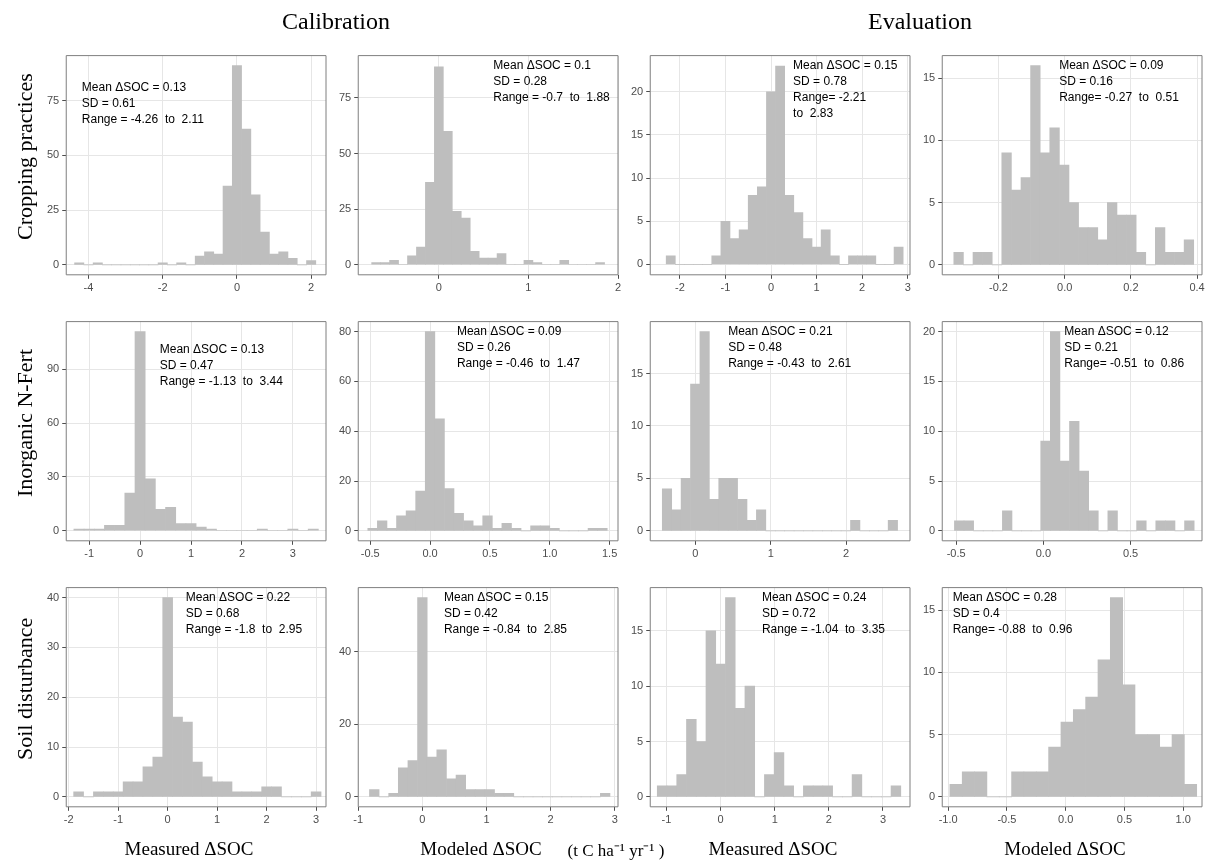  Describe the element at coordinates (830, 97) in the screenshot. I see `annotation: Range= -2.21` at that location.